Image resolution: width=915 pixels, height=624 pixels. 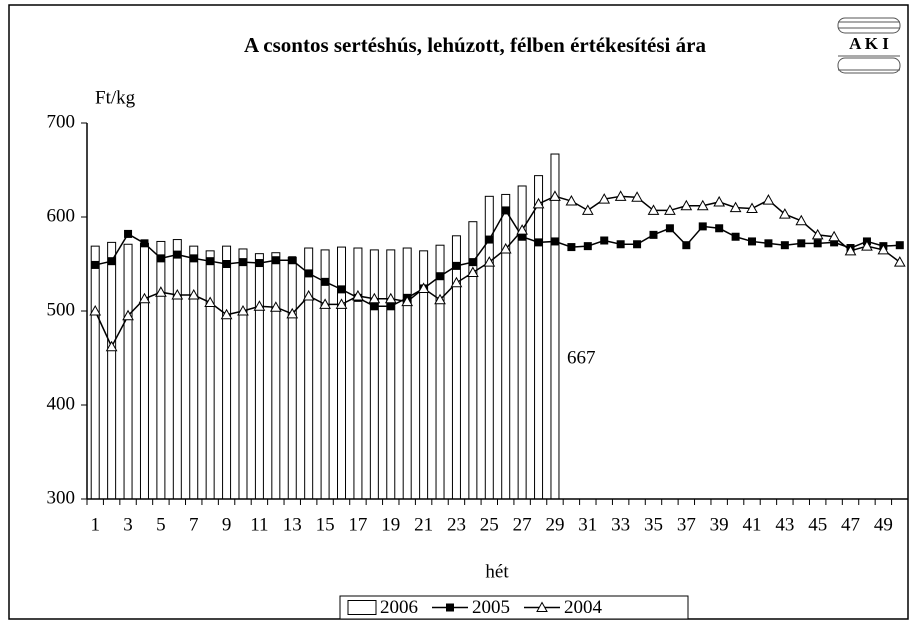 What do you see at coordinates (497, 571) in the screenshot?
I see `x-axis-label: hét` at bounding box center [497, 571].